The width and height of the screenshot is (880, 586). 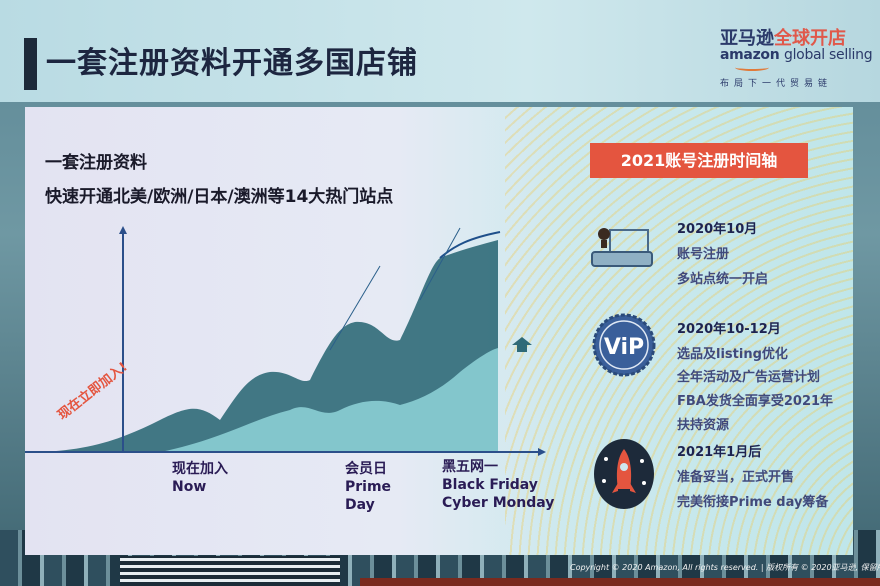 What do you see at coordinates (703, 425) in the screenshot?
I see `timeline-item: 扶持资源` at bounding box center [703, 425].